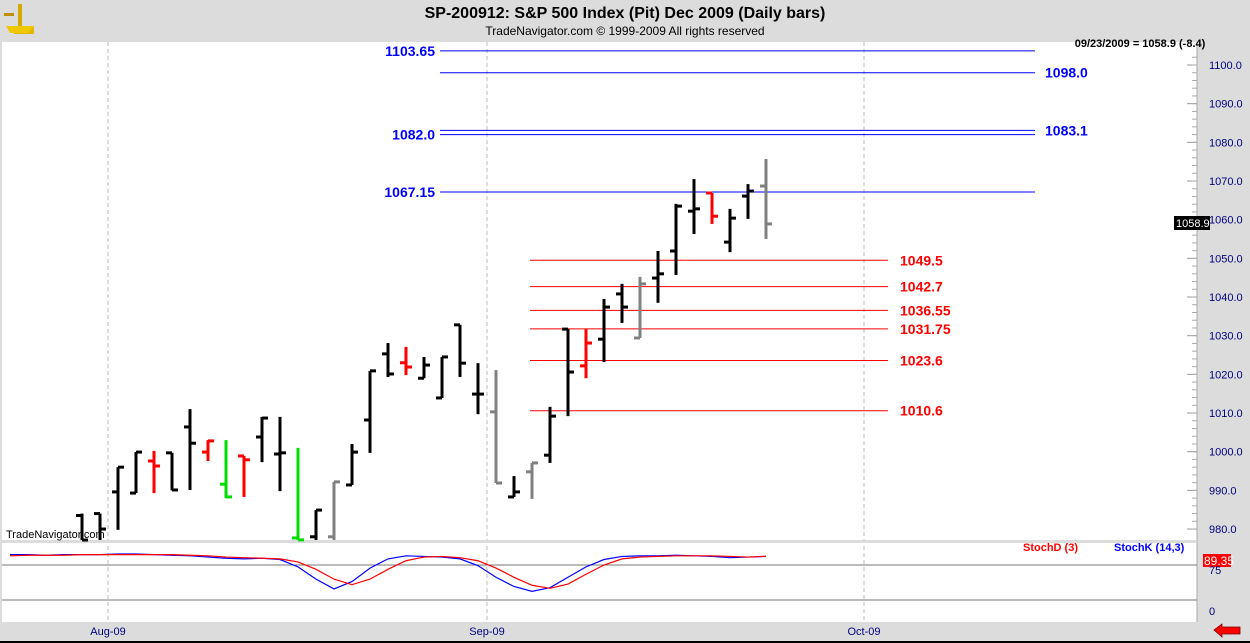  I want to click on stoch-d-line, so click(388, 571).